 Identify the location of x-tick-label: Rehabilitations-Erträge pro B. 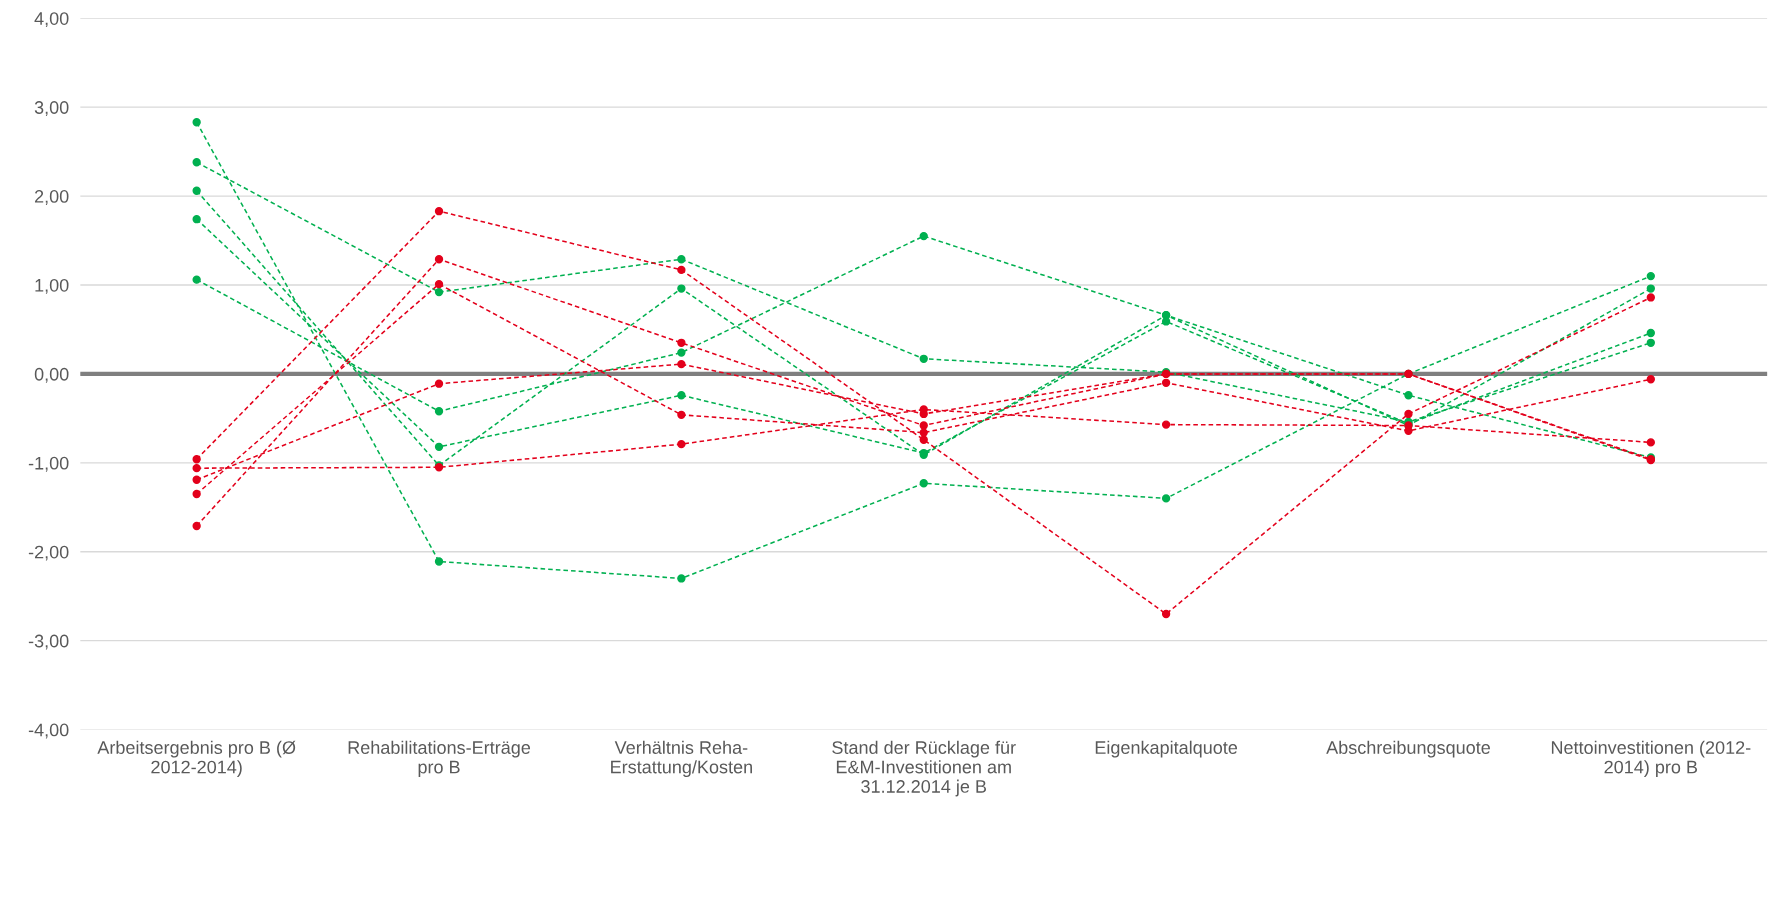
(439, 758).